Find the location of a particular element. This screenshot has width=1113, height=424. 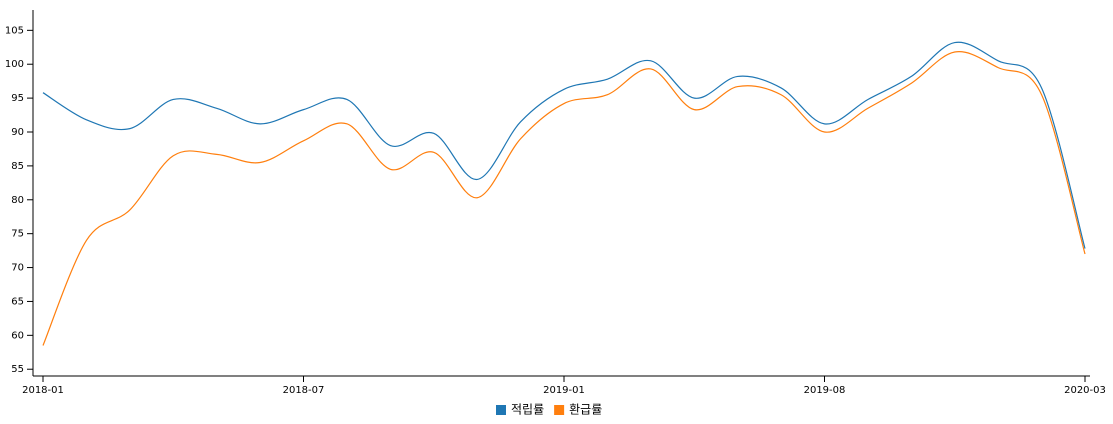

y-tick-label: 65 is located at coordinates (17, 301).